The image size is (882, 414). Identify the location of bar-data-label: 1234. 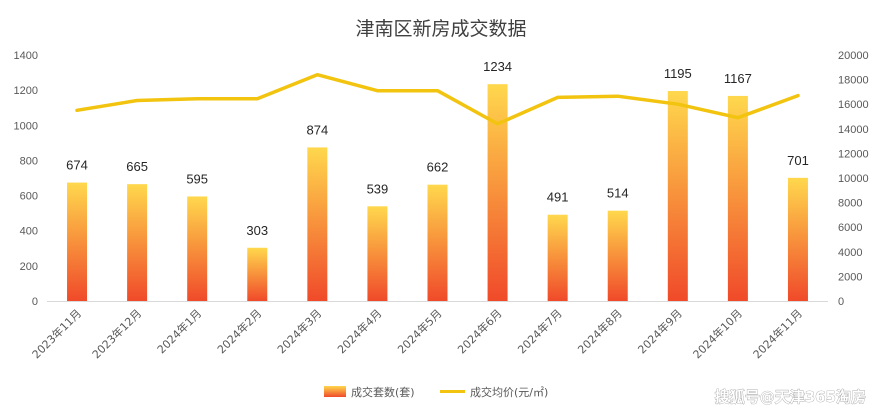
(497, 66).